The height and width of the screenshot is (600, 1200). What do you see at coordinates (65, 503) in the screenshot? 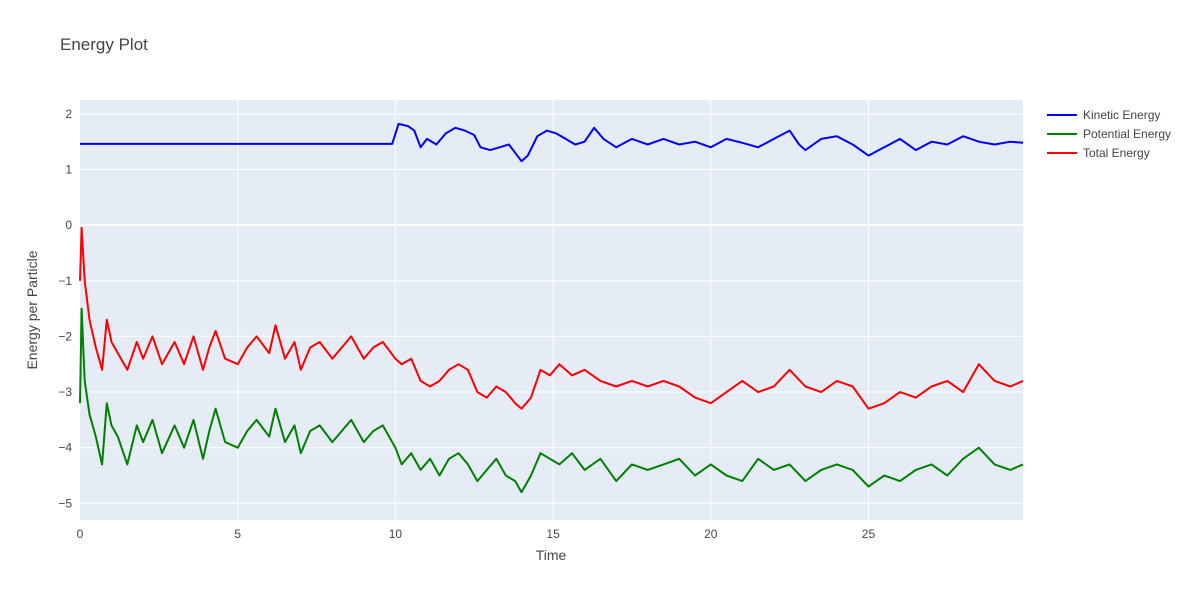
I see `y-tick-label: −5` at bounding box center [65, 503].